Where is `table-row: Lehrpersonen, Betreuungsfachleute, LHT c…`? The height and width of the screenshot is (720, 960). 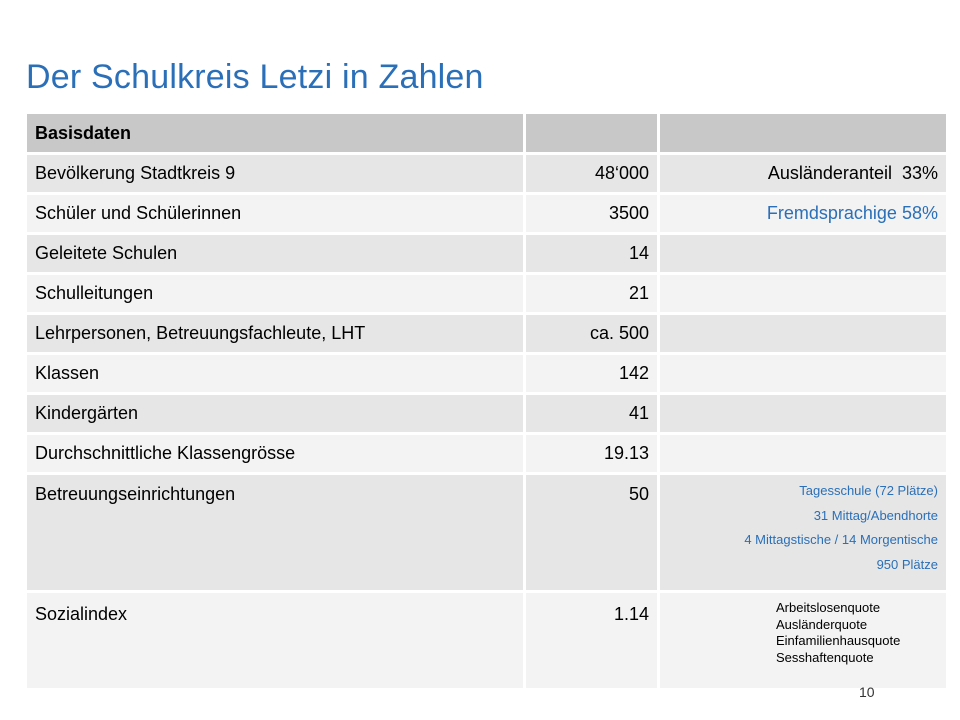
table-row: Lehrpersonen, Betreuungsfachleute, LHT c… is located at coordinates (486, 333).